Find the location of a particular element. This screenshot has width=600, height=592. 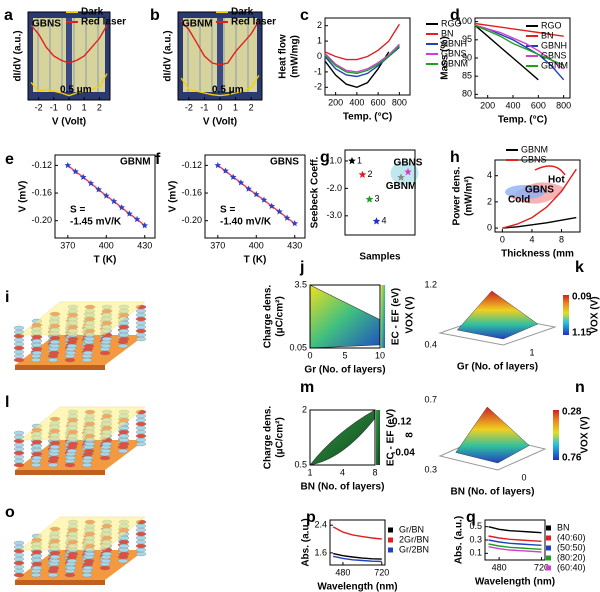

y-axis-label: Charge dens. is located at coordinates (268, 438).